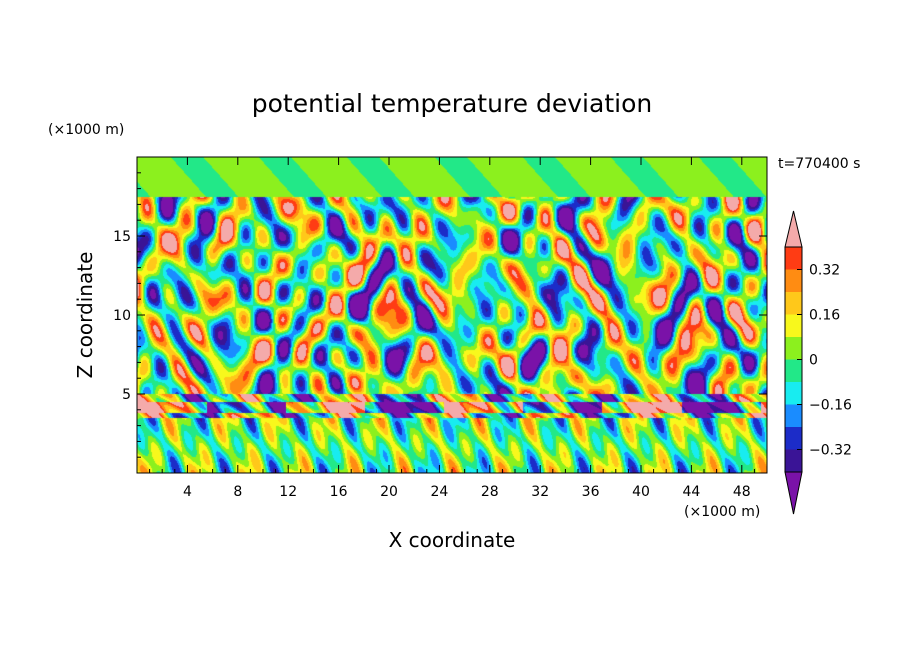 This screenshot has height=654, width=904. What do you see at coordinates (830, 451) in the screenshot?
I see `colorbar-label: −0.32` at bounding box center [830, 451].